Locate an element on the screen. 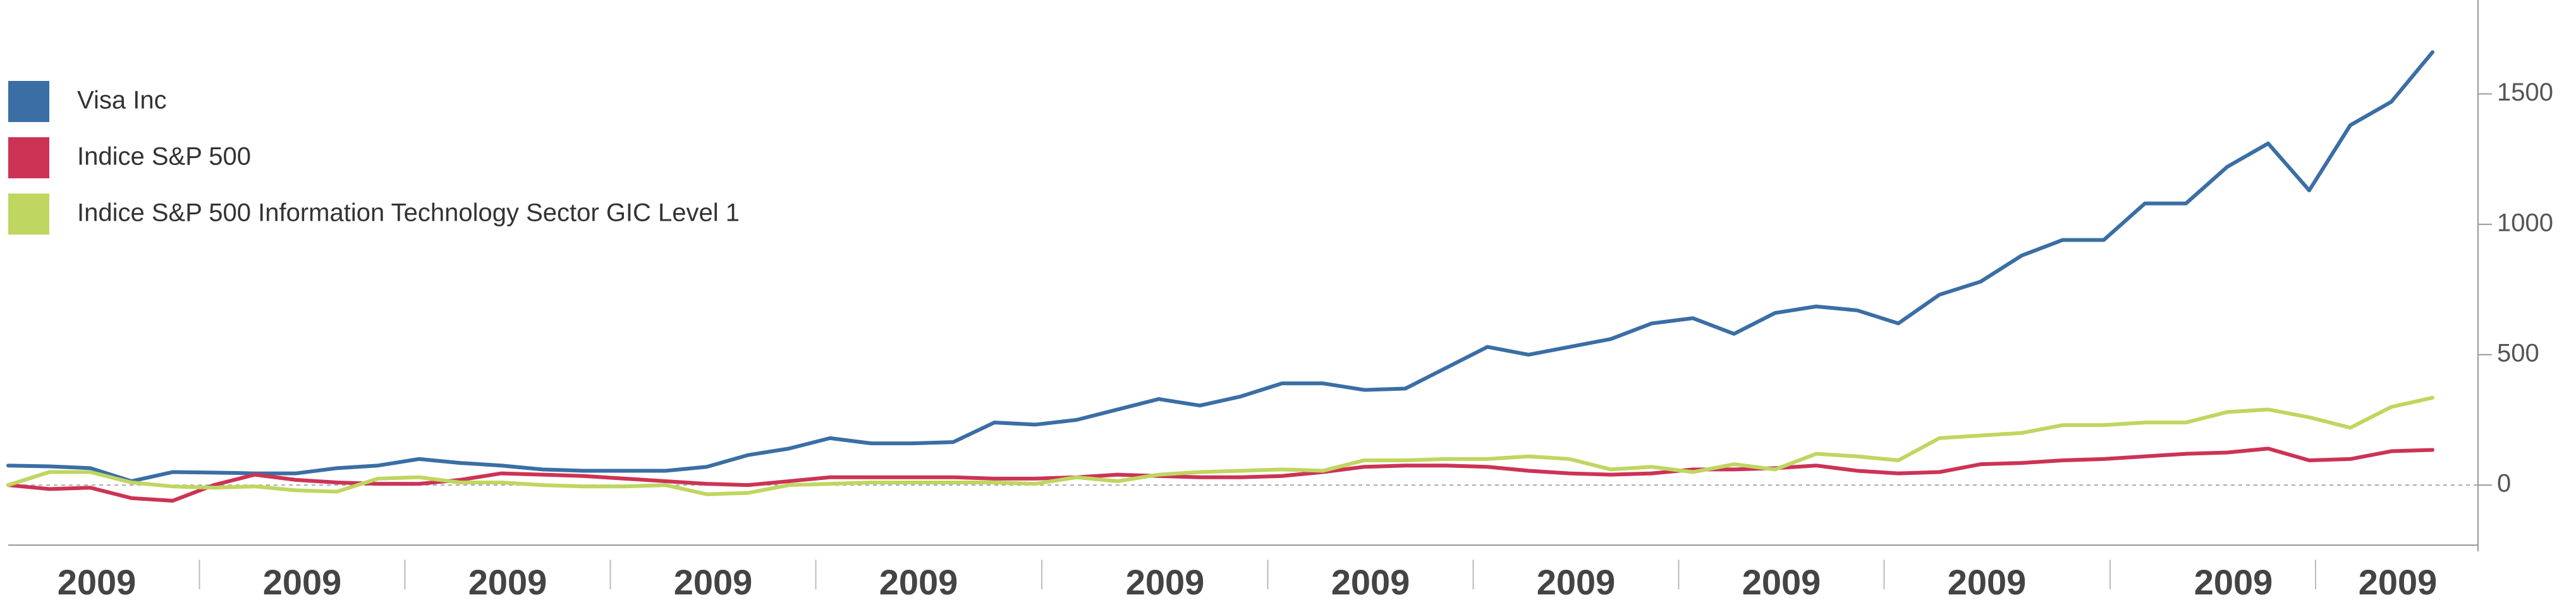 This screenshot has width=2576, height=602. series-line is located at coordinates (1220, 474).